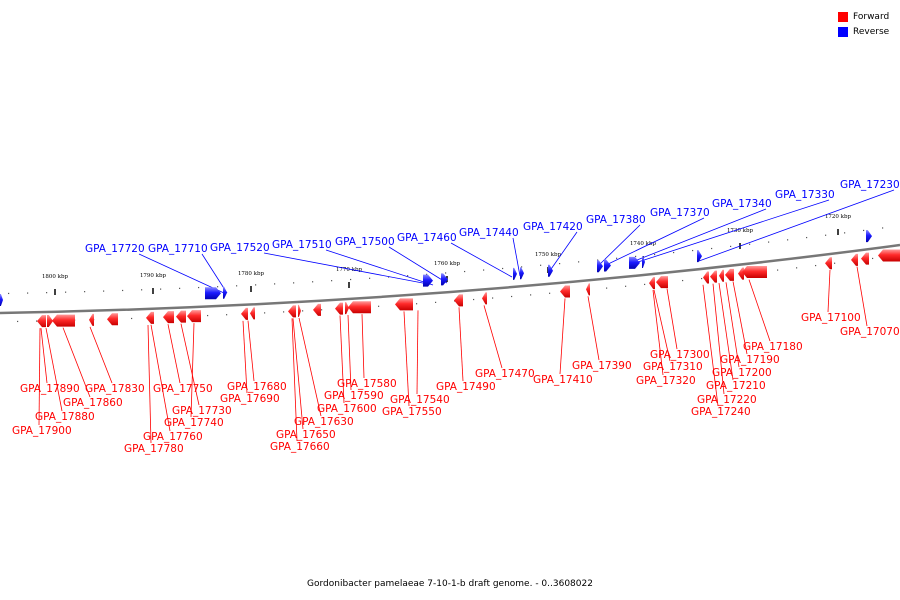 The image size is (900, 600). What do you see at coordinates (347, 409) in the screenshot?
I see `forward-gene-label: GPA_17600` at bounding box center [347, 409].